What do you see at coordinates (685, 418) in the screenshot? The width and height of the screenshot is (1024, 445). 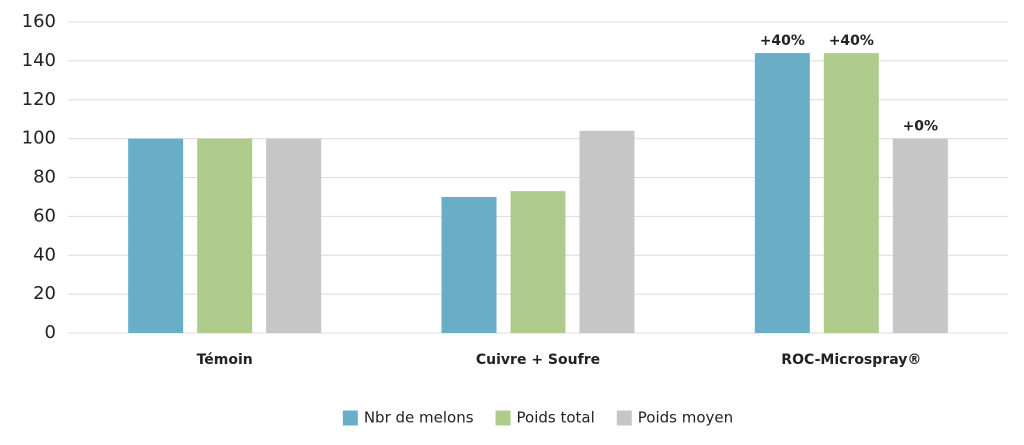 I see `legend-label: Poids moyen` at bounding box center [685, 418].